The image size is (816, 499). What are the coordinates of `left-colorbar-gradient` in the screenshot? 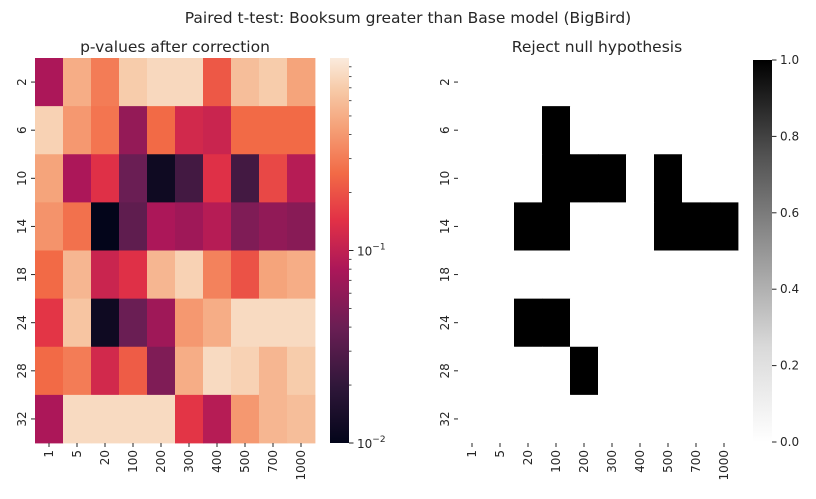 It's located at (339, 250).